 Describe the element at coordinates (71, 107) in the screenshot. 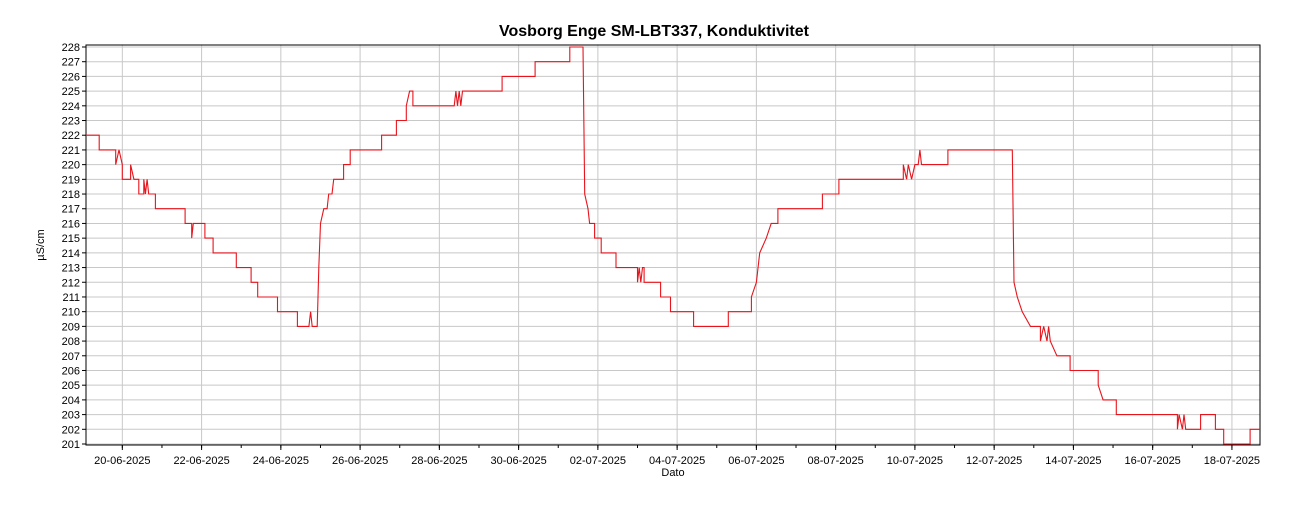

I see `y-tick-label: 224` at that location.